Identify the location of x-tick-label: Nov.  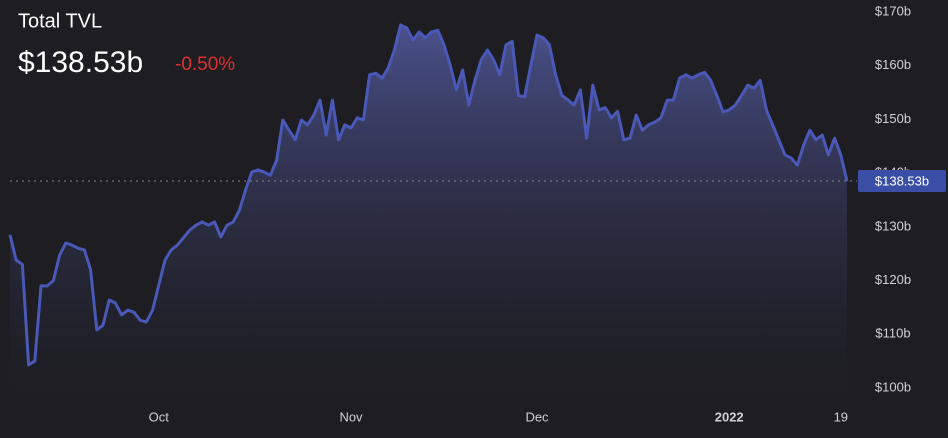
(351, 416).